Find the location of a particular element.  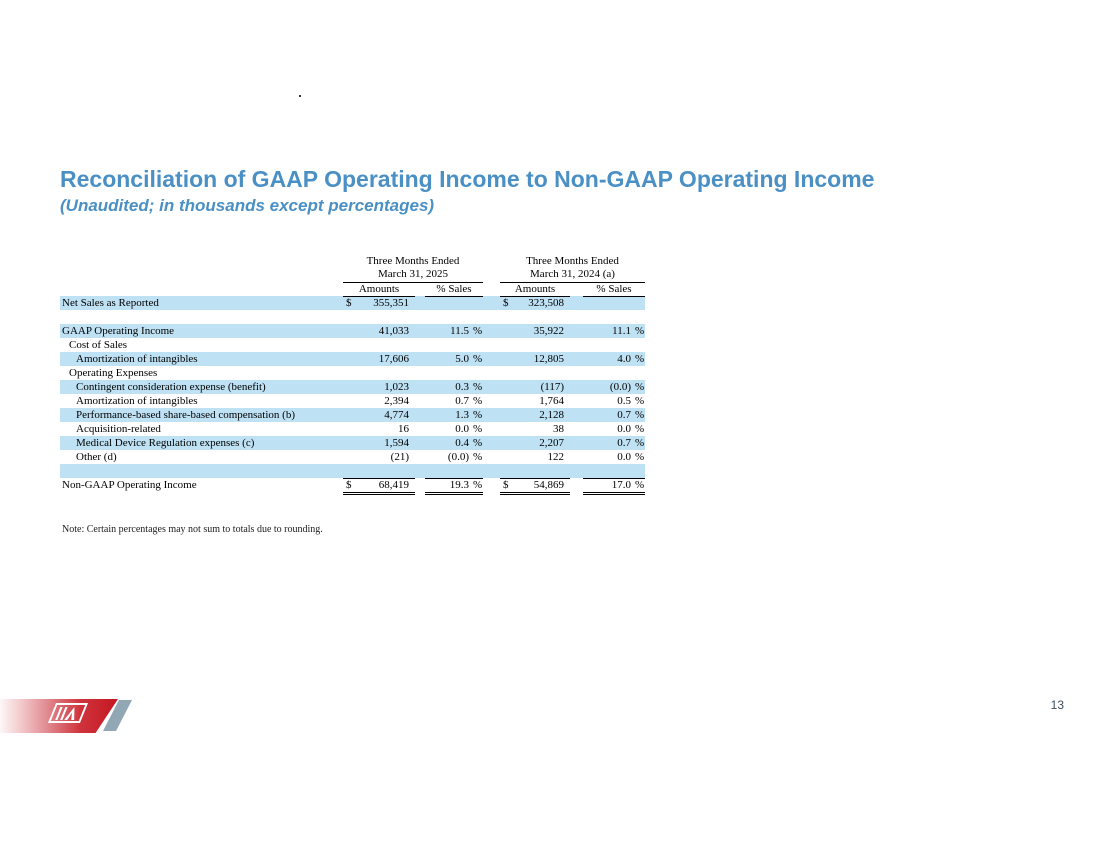

table-row: Acquisition-related 16 0.0% 38 0.0% is located at coordinates (352, 429).